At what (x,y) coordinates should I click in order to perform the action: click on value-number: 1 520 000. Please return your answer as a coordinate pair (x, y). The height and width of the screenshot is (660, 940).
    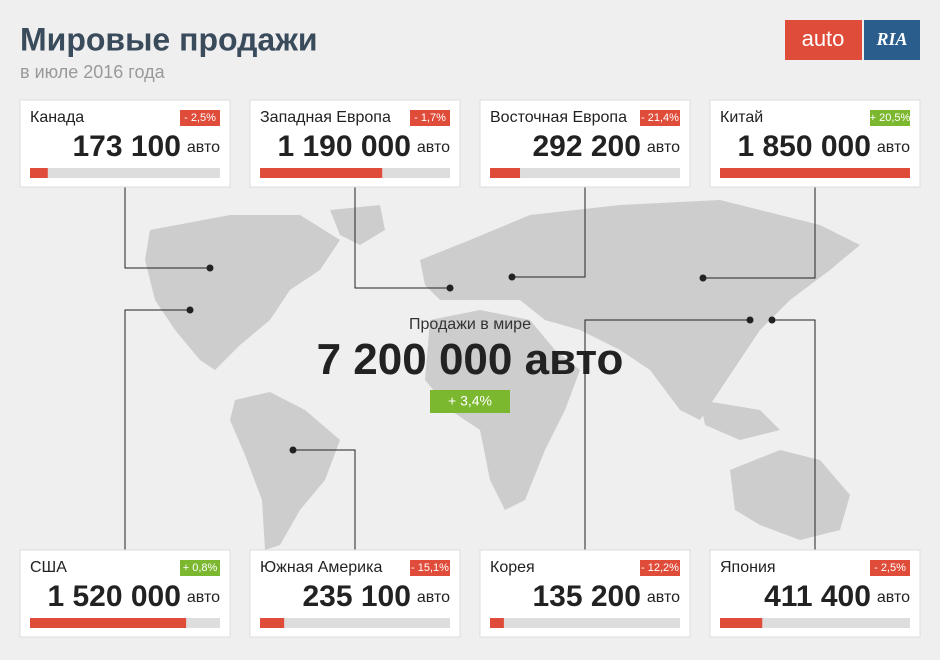
    Looking at the image, I should click on (113, 596).